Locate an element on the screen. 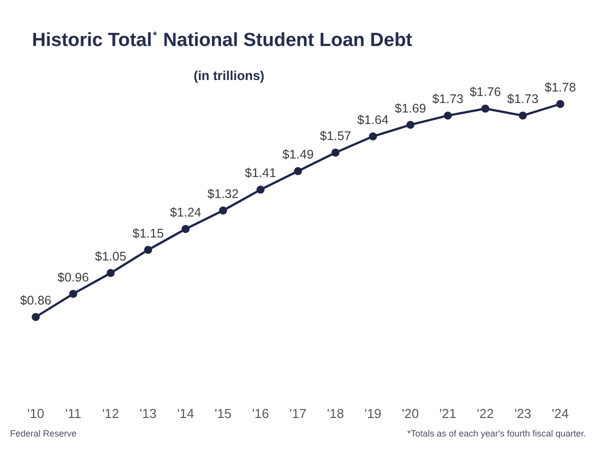 The image size is (600, 460). data-label: $1.15 is located at coordinates (148, 233).